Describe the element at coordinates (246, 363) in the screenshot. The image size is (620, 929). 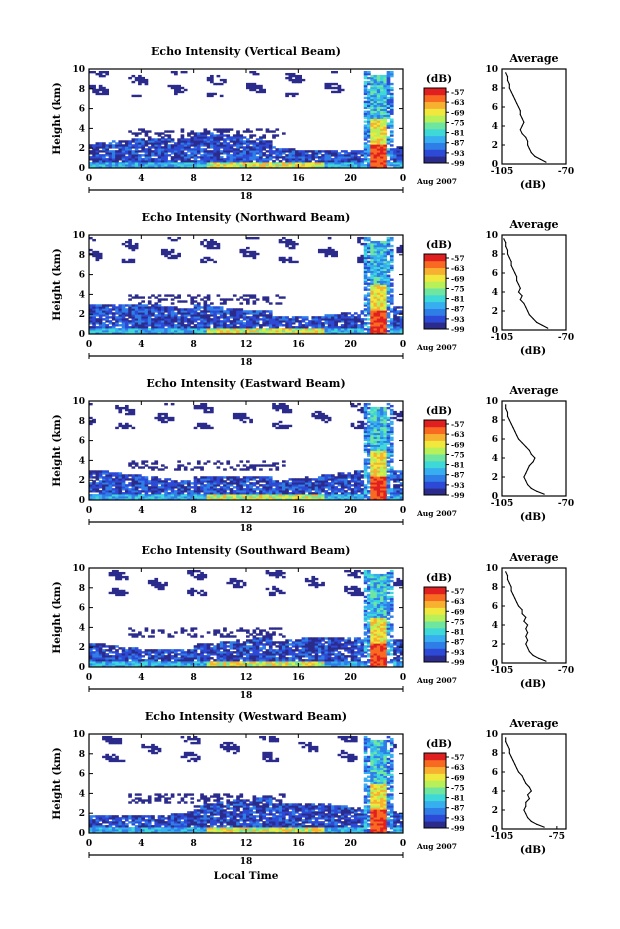
I see `date-label: 18` at that location.